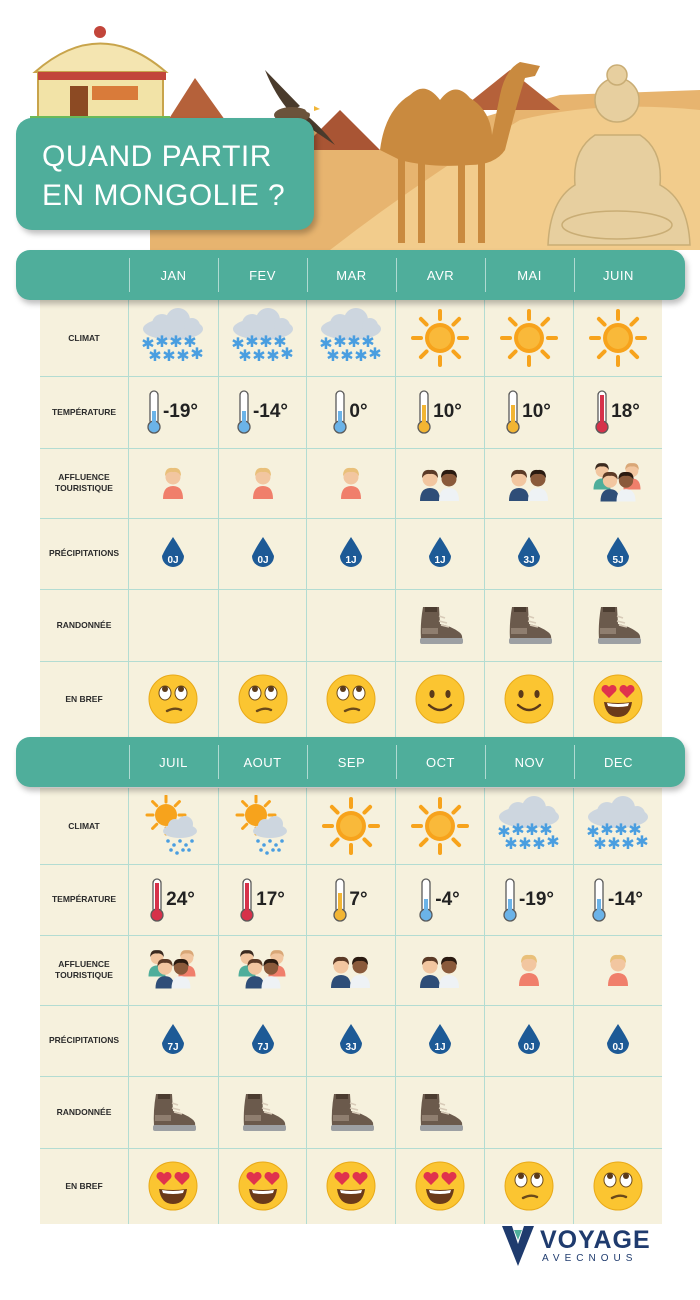 The width and height of the screenshot is (700, 1300). I want to click on temperature-cell: -4°, so click(439, 899).